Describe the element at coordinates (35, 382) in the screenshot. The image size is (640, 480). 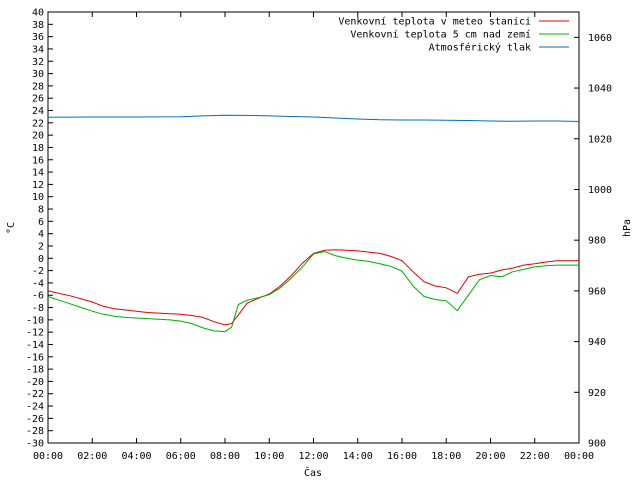
I see `y-tick-label: -20` at that location.